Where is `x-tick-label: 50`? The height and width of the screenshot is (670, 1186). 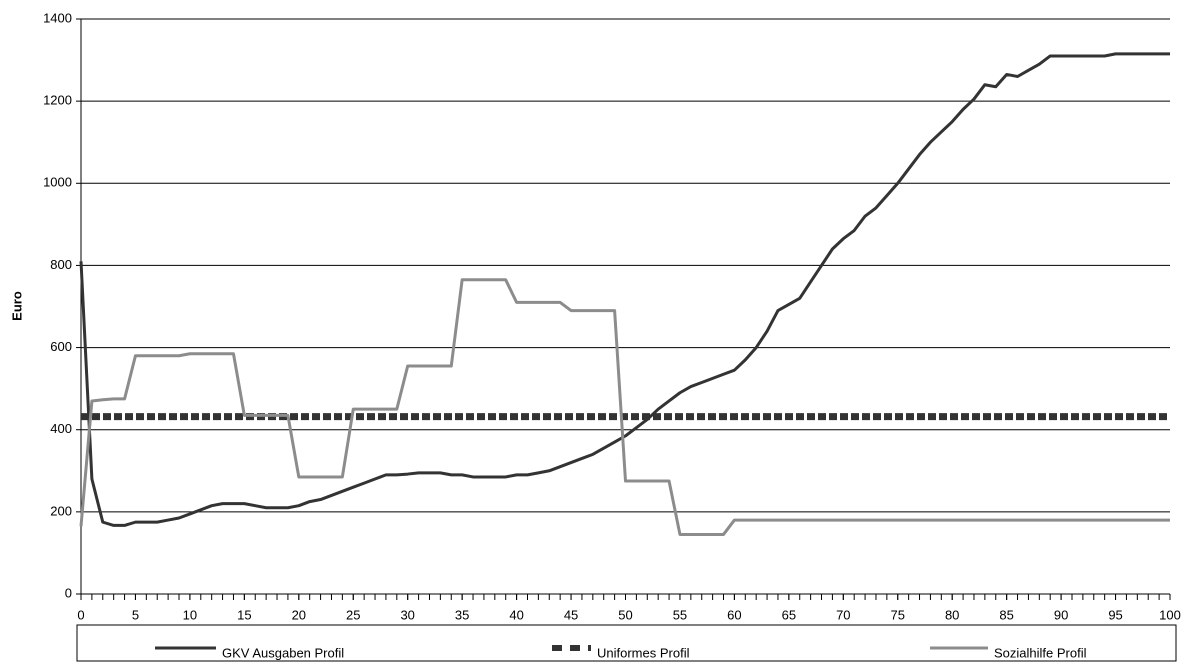 x-tick-label: 50 is located at coordinates (625, 614).